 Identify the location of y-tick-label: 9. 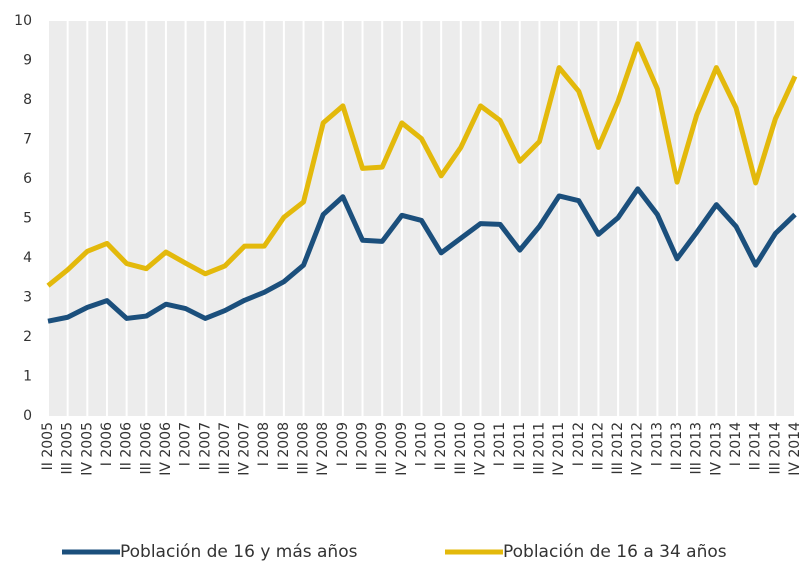
(27, 61).